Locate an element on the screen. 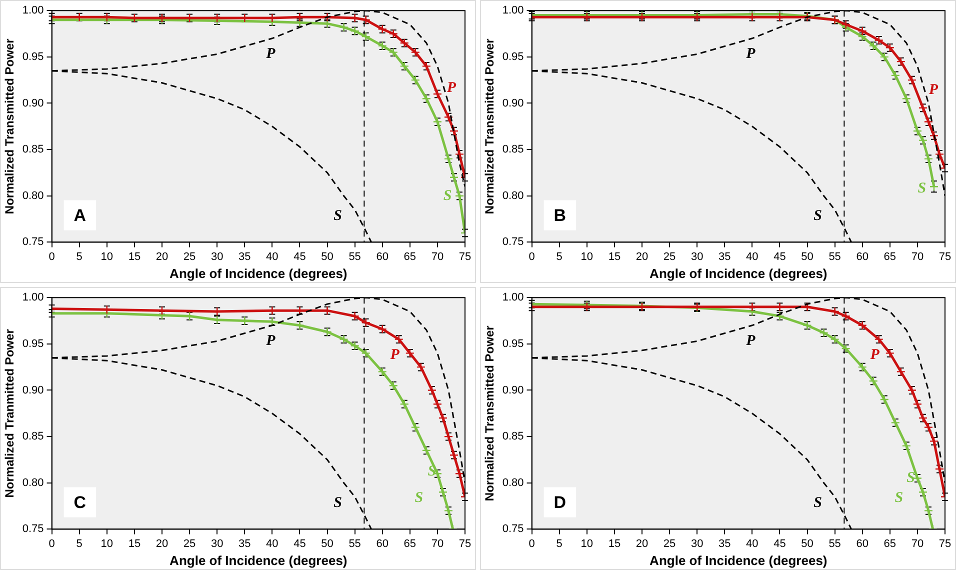 The image size is (957, 571). y-axis-title: Normalized Tranmitted Power is located at coordinates (9, 413).